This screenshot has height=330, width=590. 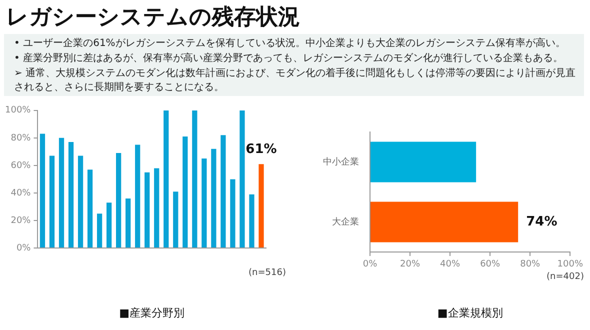 What do you see at coordinates (450, 265) in the screenshot?
I see `x-tick-label: 40%` at bounding box center [450, 265].